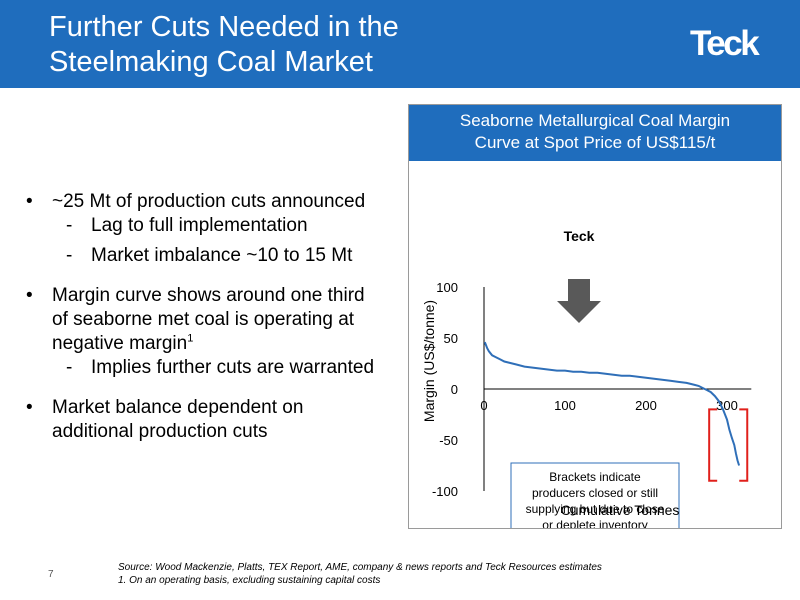  I want to click on x-axis-label: Cumulative Tonnes, so click(620, 510).